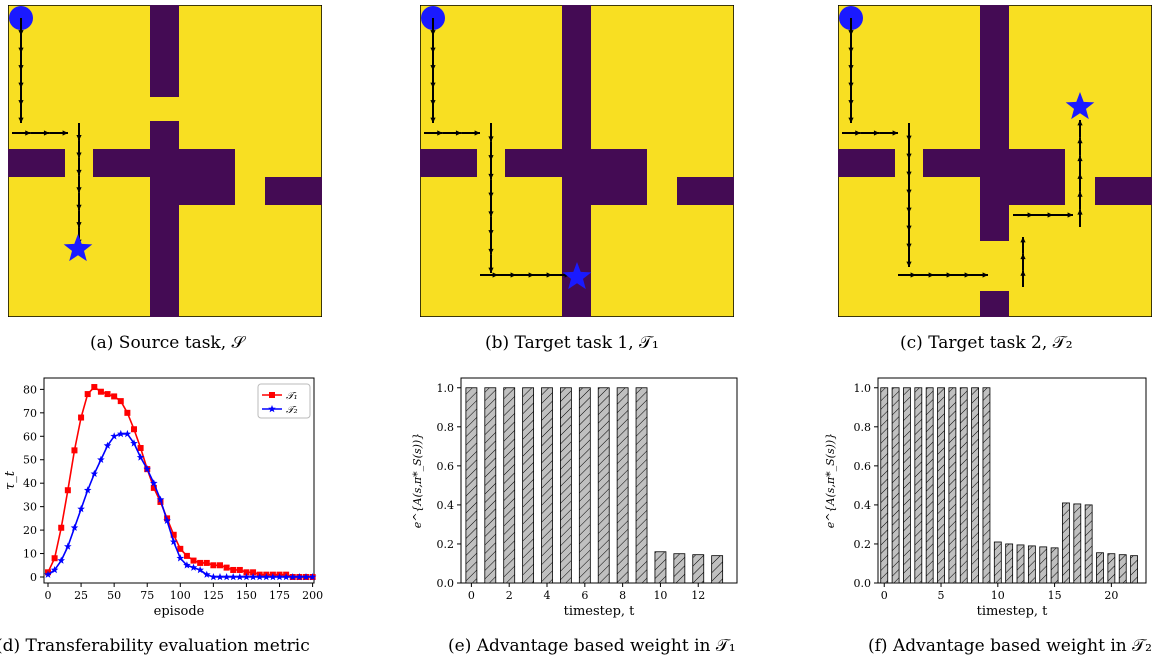 This screenshot has height=665, width=1152. I want to click on x-tick-label: 10, so click(998, 595).